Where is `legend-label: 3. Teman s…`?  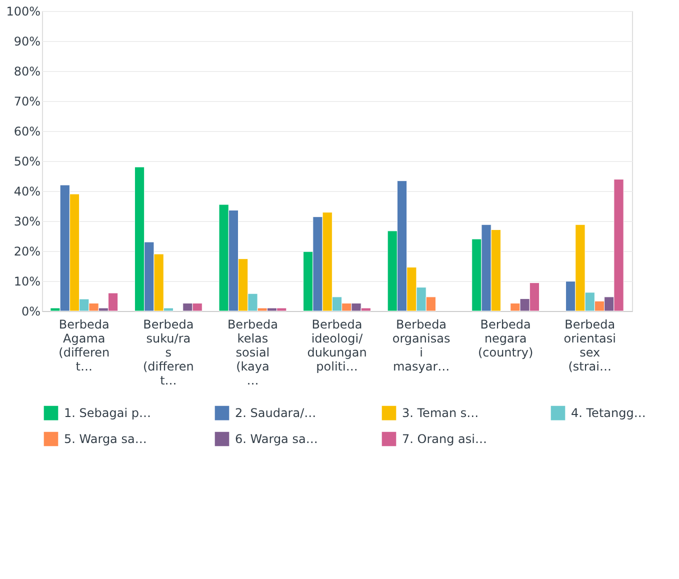
legend-label: 3. Teman s… is located at coordinates (440, 413).